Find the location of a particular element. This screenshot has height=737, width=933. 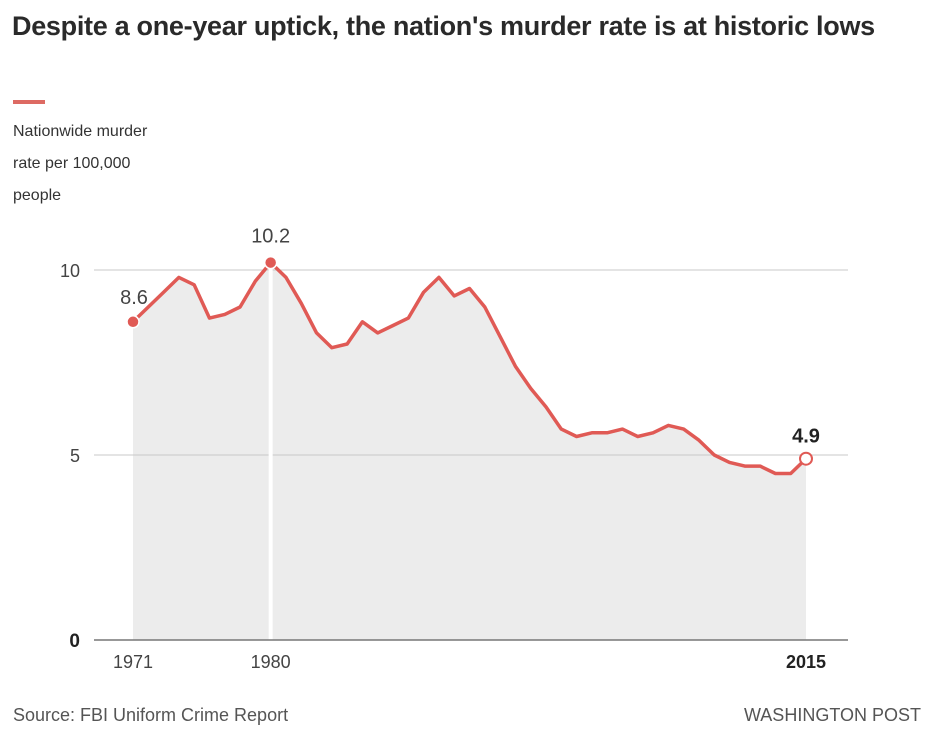

y-tick-label: 10 is located at coordinates (70, 271).